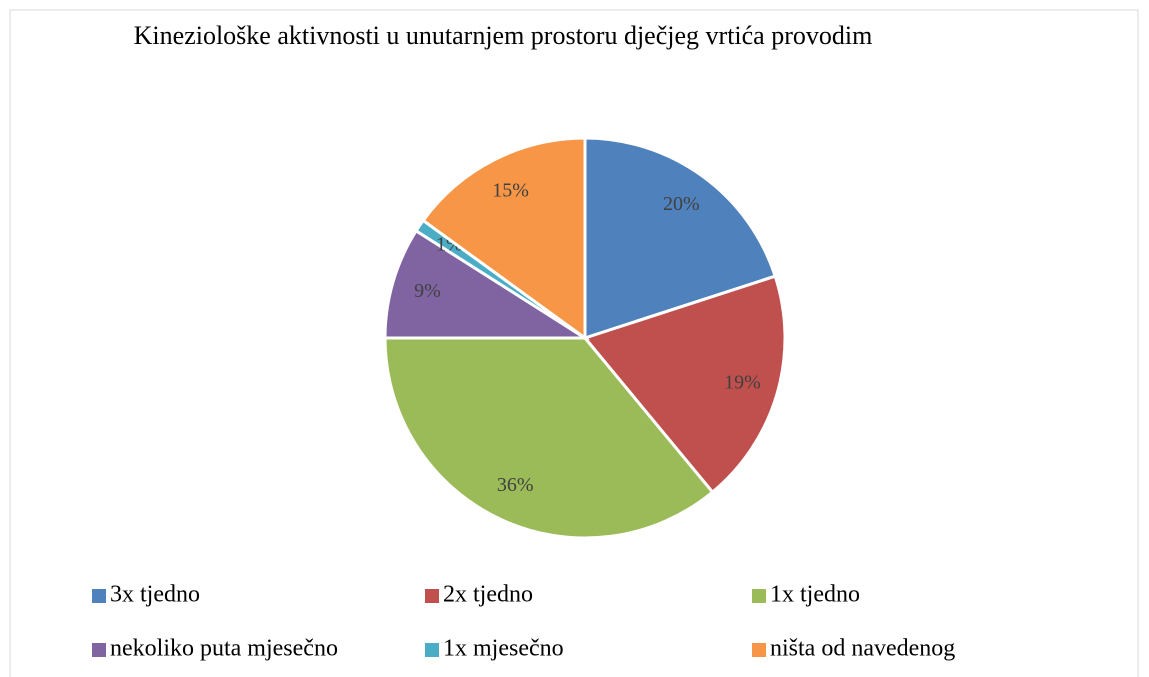  Describe the element at coordinates (681, 204) in the screenshot. I see `data-label: 20%` at that location.